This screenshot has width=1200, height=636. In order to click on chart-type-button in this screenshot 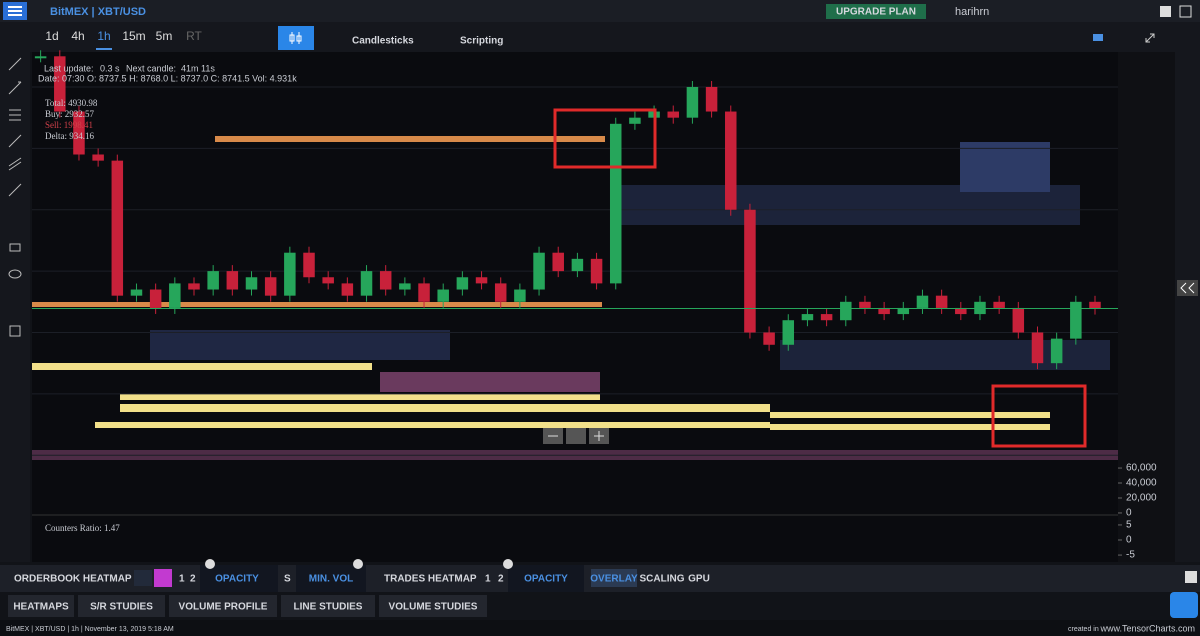, I will do `click(296, 38)`.